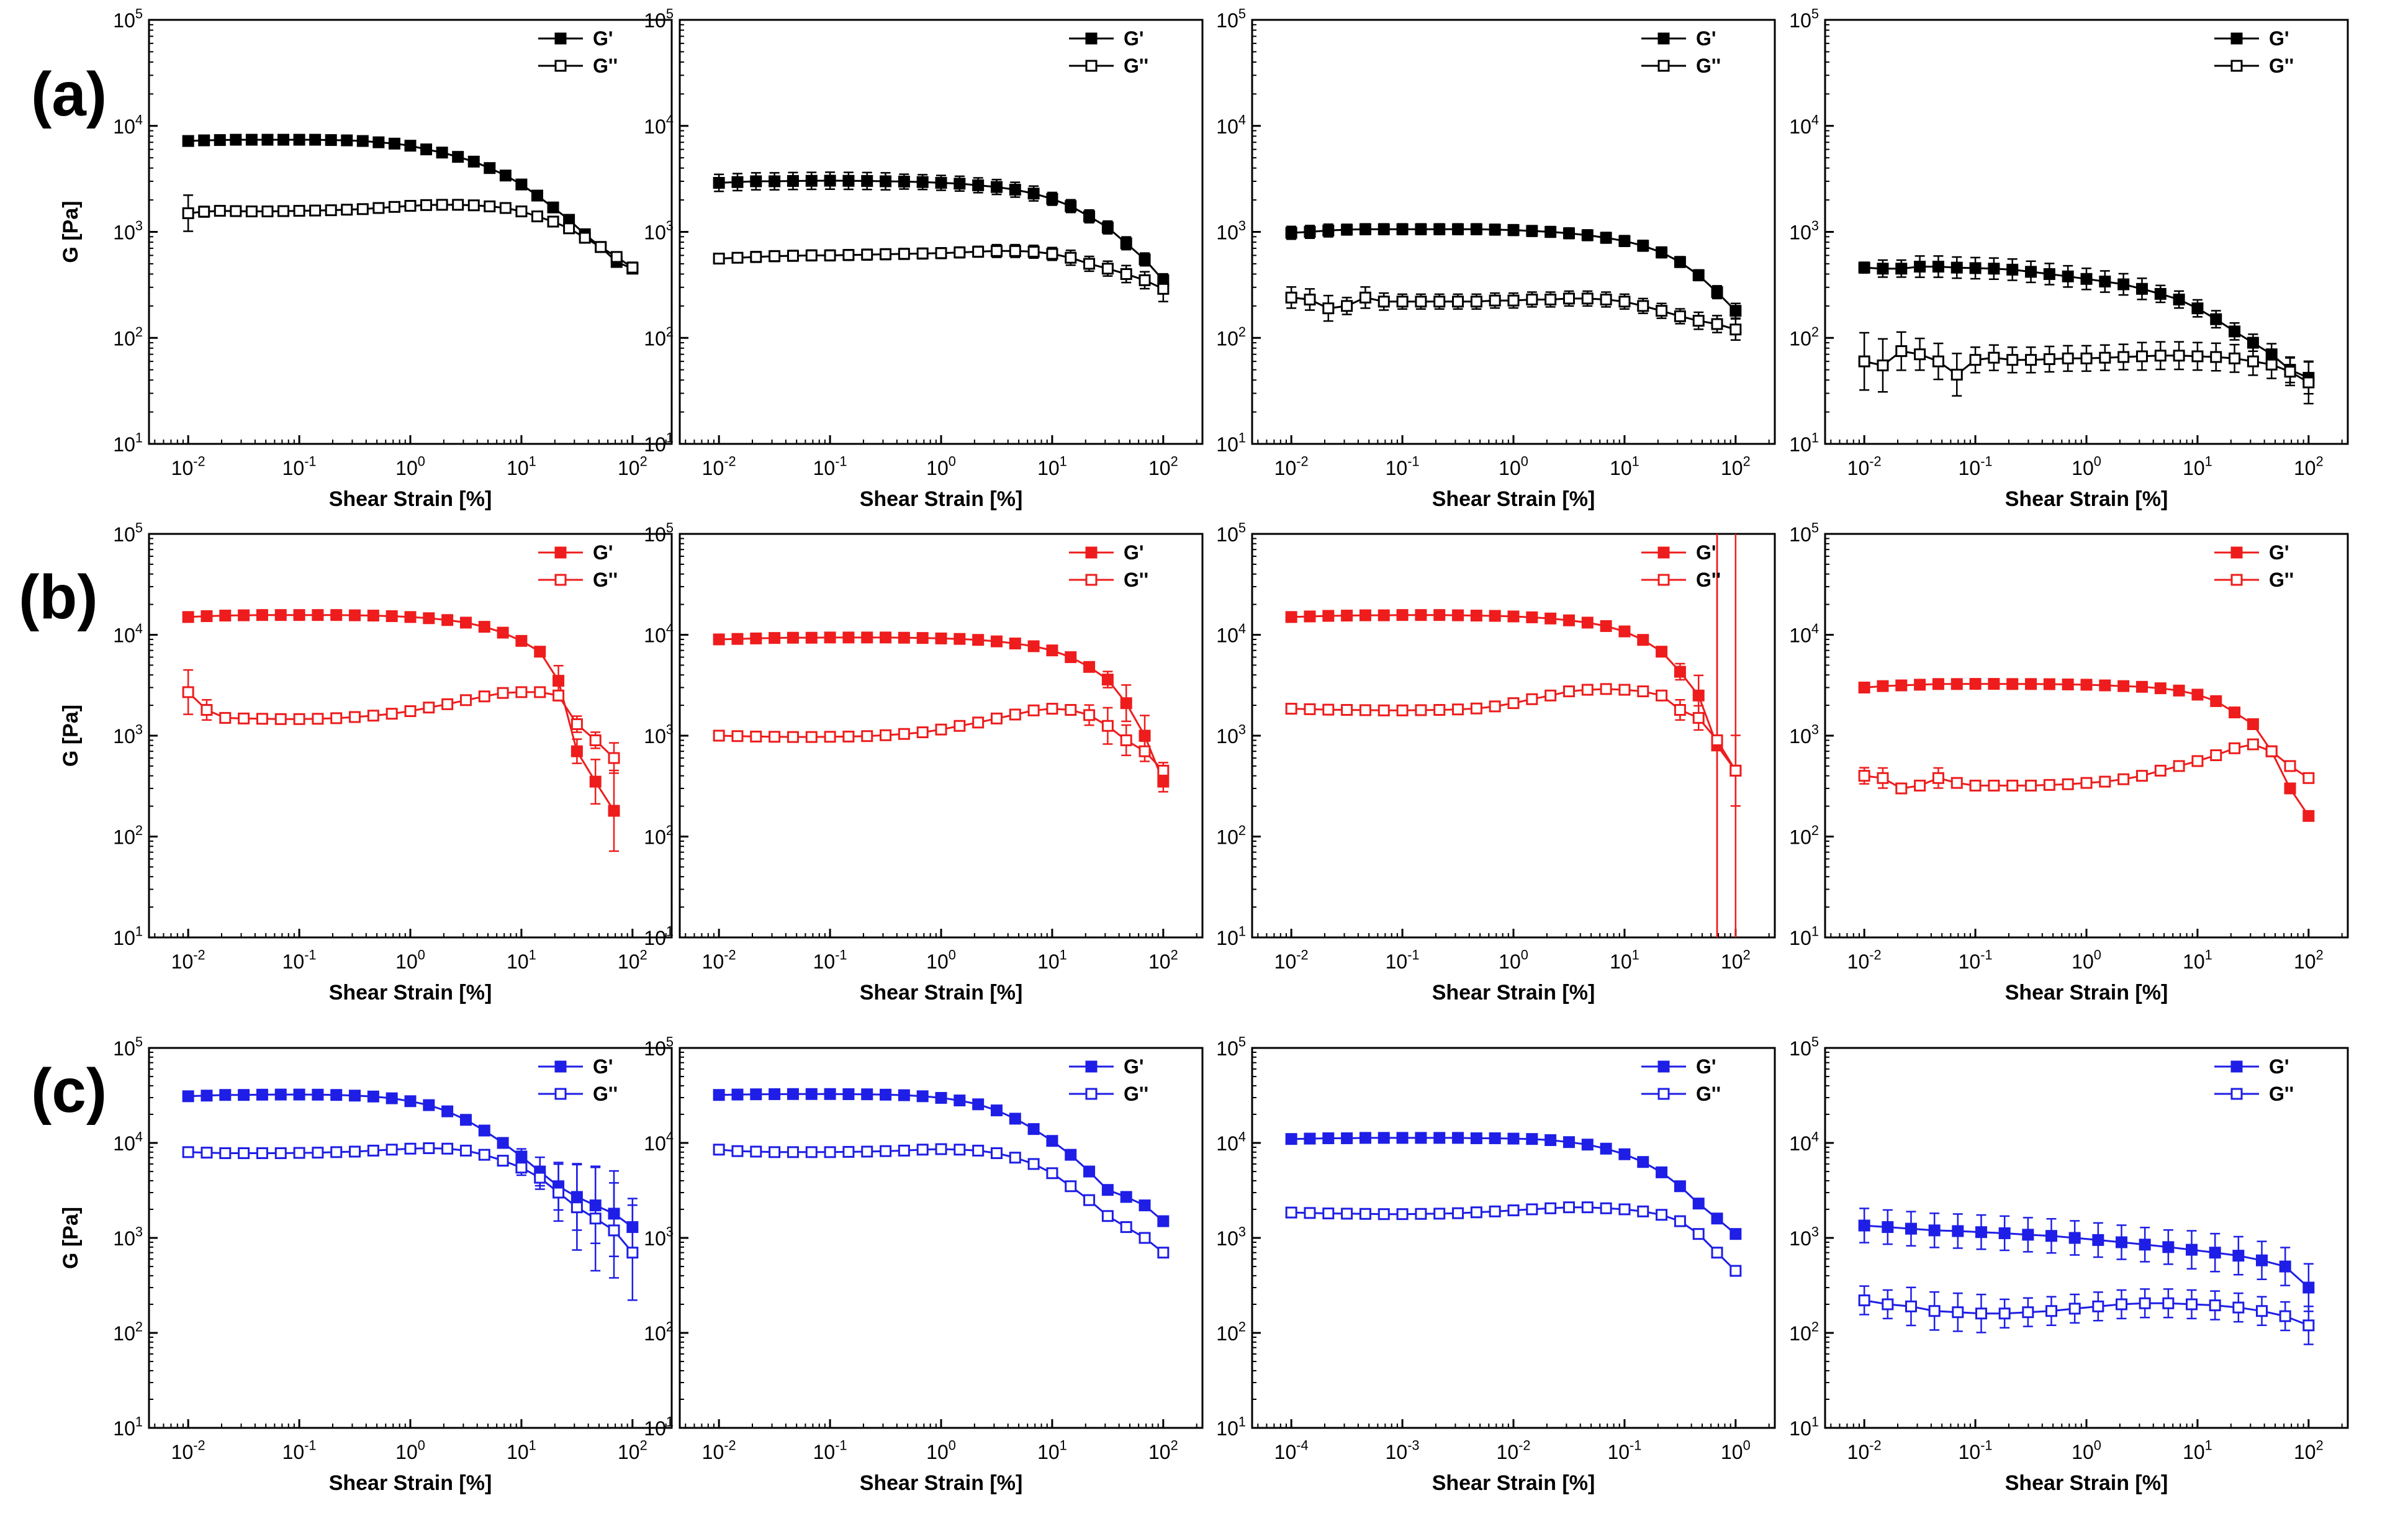 This screenshot has width=2408, height=1521. Describe the element at coordinates (299, 1450) in the screenshot. I see `x-tick-label: 10⁻¹` at that location.